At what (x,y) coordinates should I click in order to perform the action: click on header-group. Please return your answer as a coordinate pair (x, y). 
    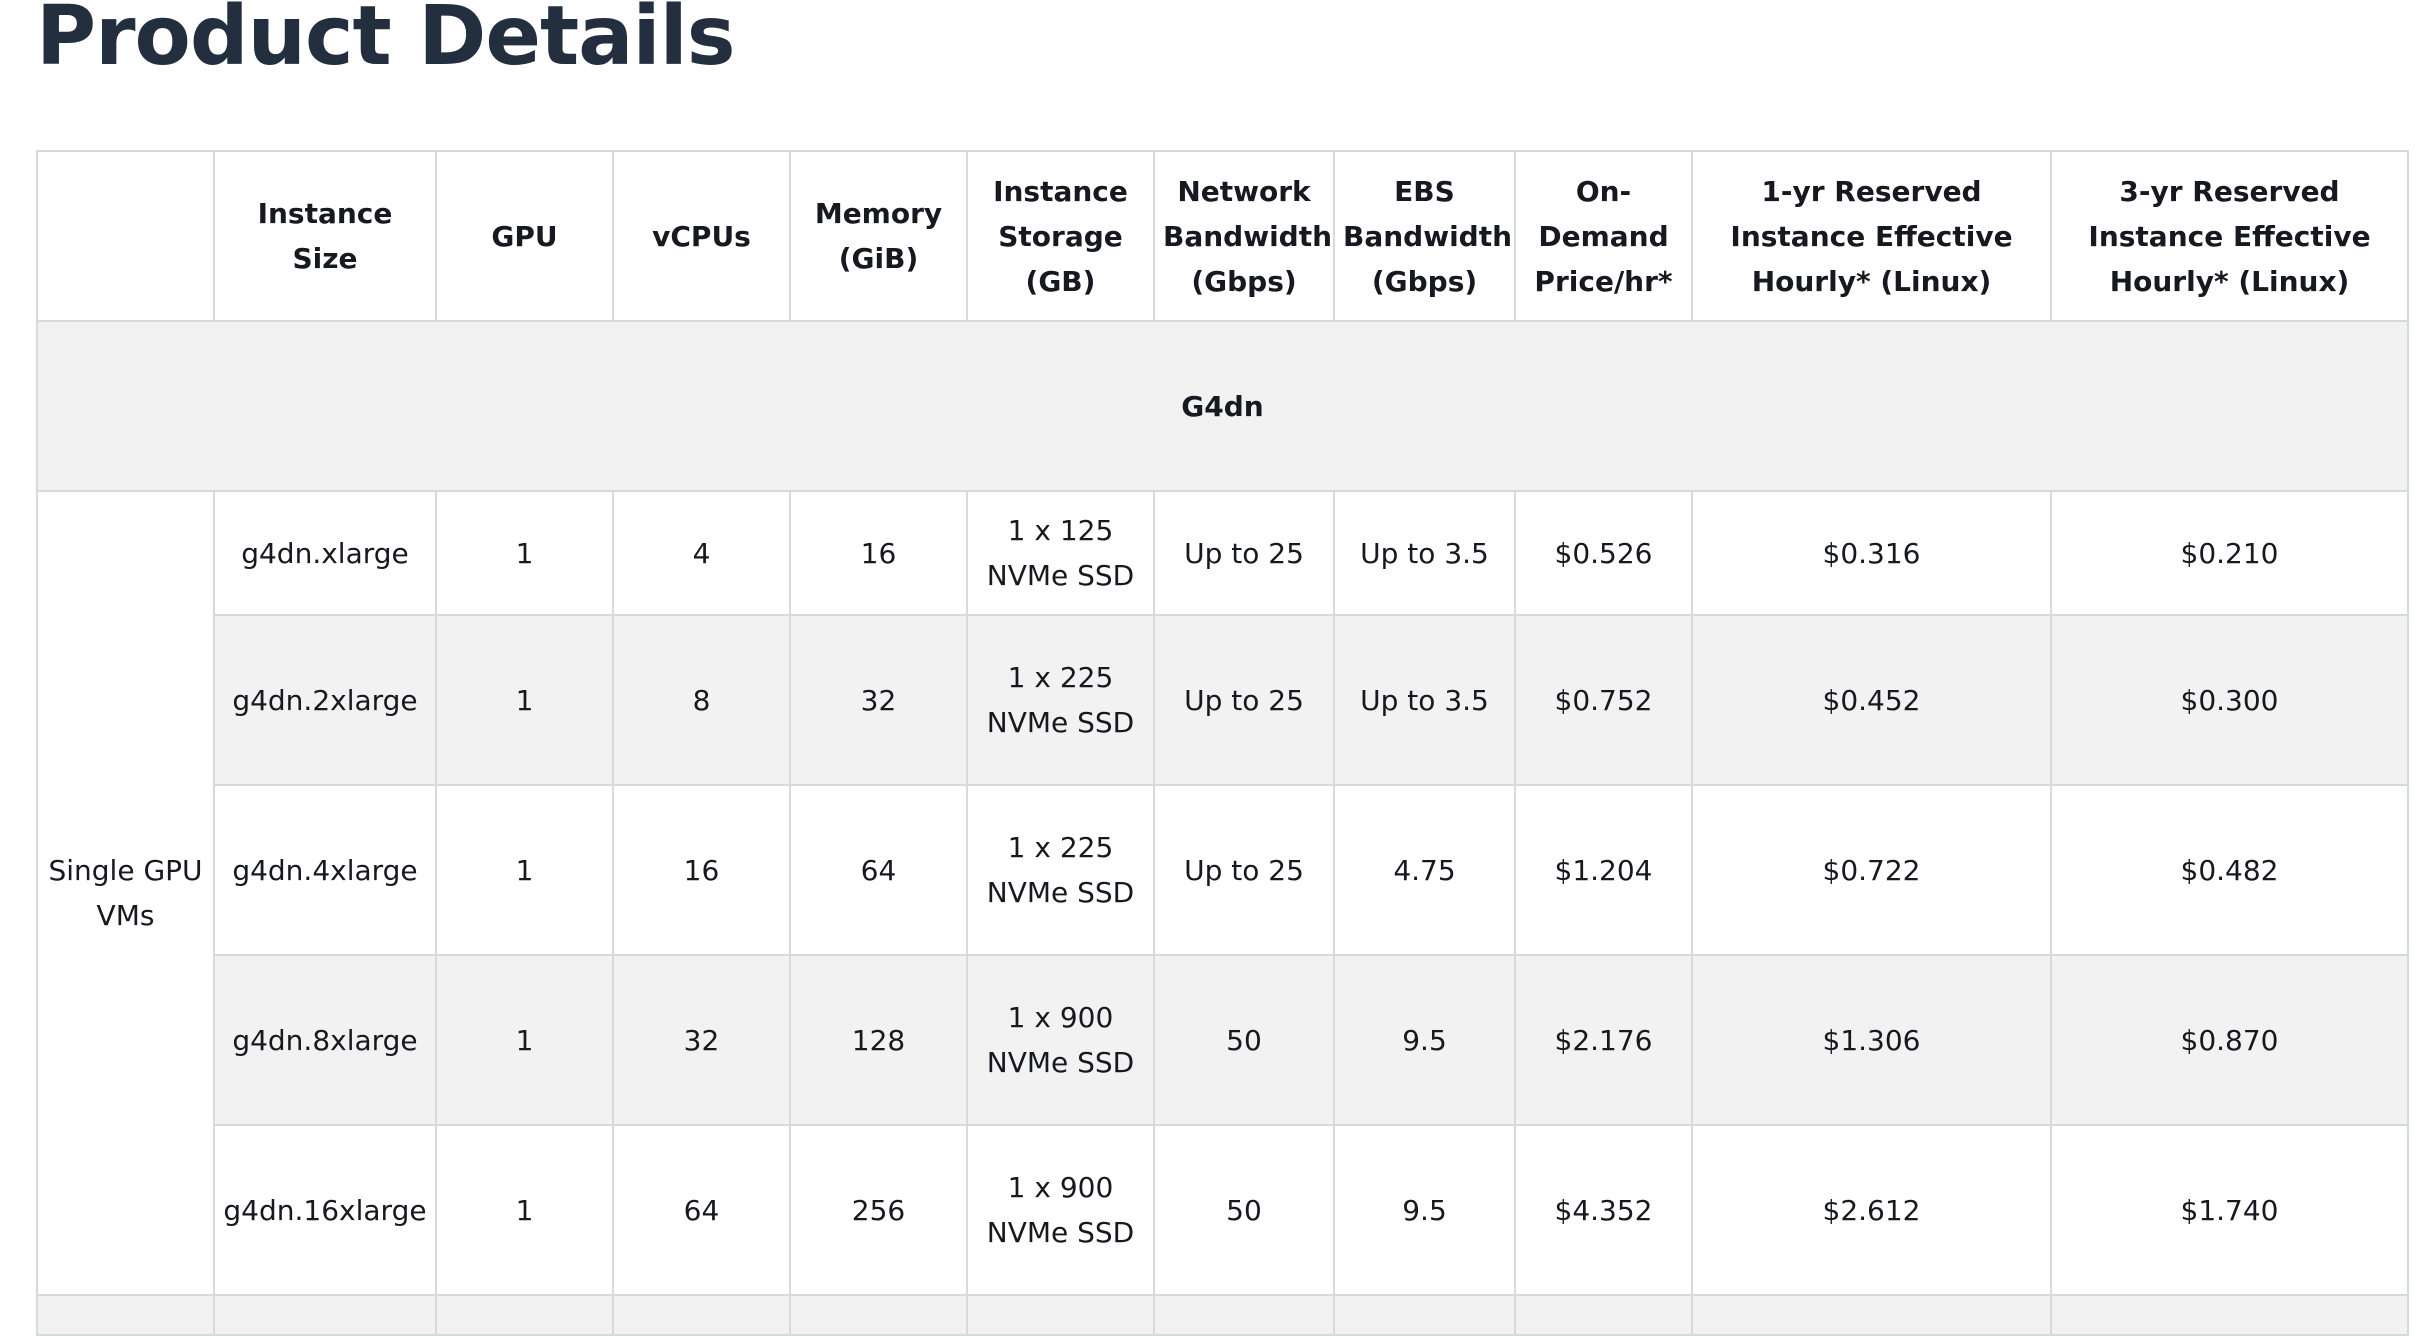
    Looking at the image, I should click on (125, 236).